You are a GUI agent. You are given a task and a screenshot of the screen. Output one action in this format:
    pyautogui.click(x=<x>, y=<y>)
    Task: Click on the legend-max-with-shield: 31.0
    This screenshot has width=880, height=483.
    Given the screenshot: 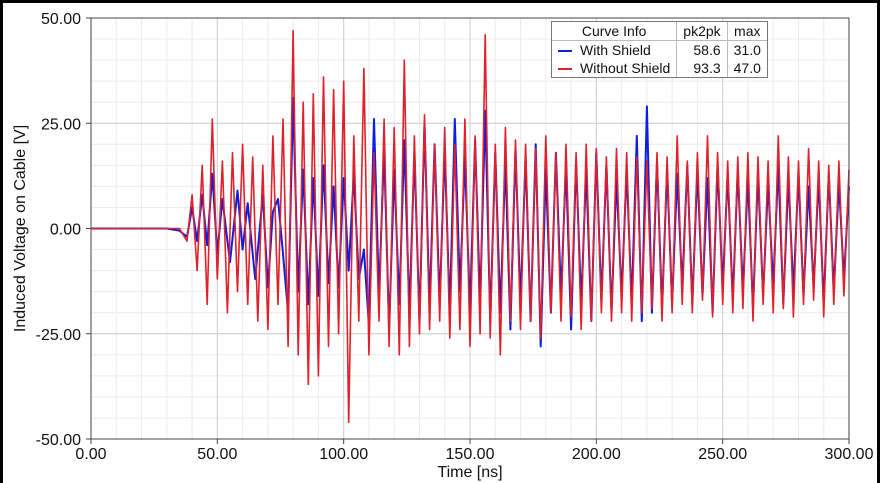 What is the action you would take?
    pyautogui.click(x=746, y=49)
    